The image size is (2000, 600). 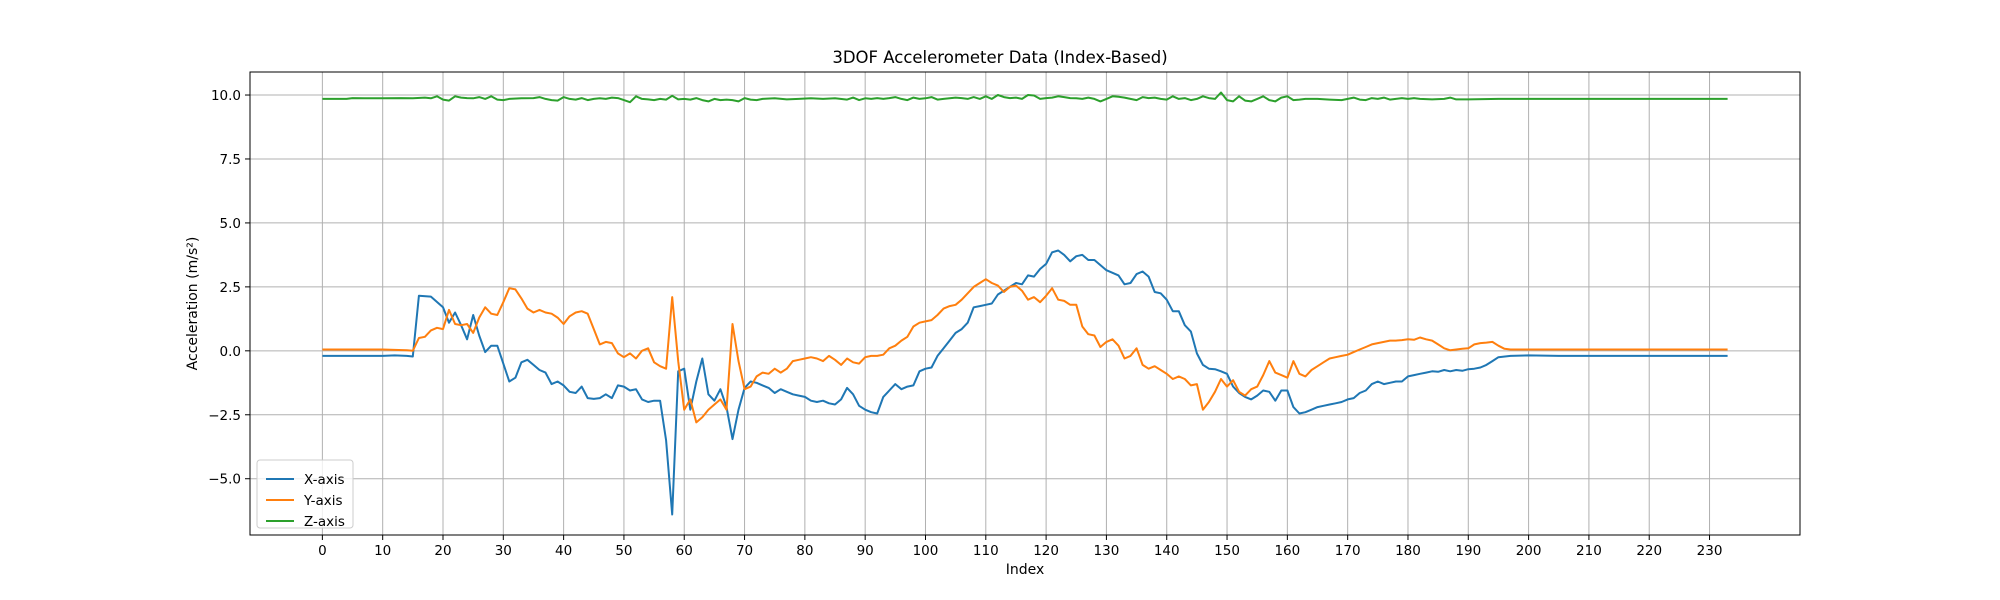 I want to click on x-tick-label: 190, so click(x=1468, y=551).